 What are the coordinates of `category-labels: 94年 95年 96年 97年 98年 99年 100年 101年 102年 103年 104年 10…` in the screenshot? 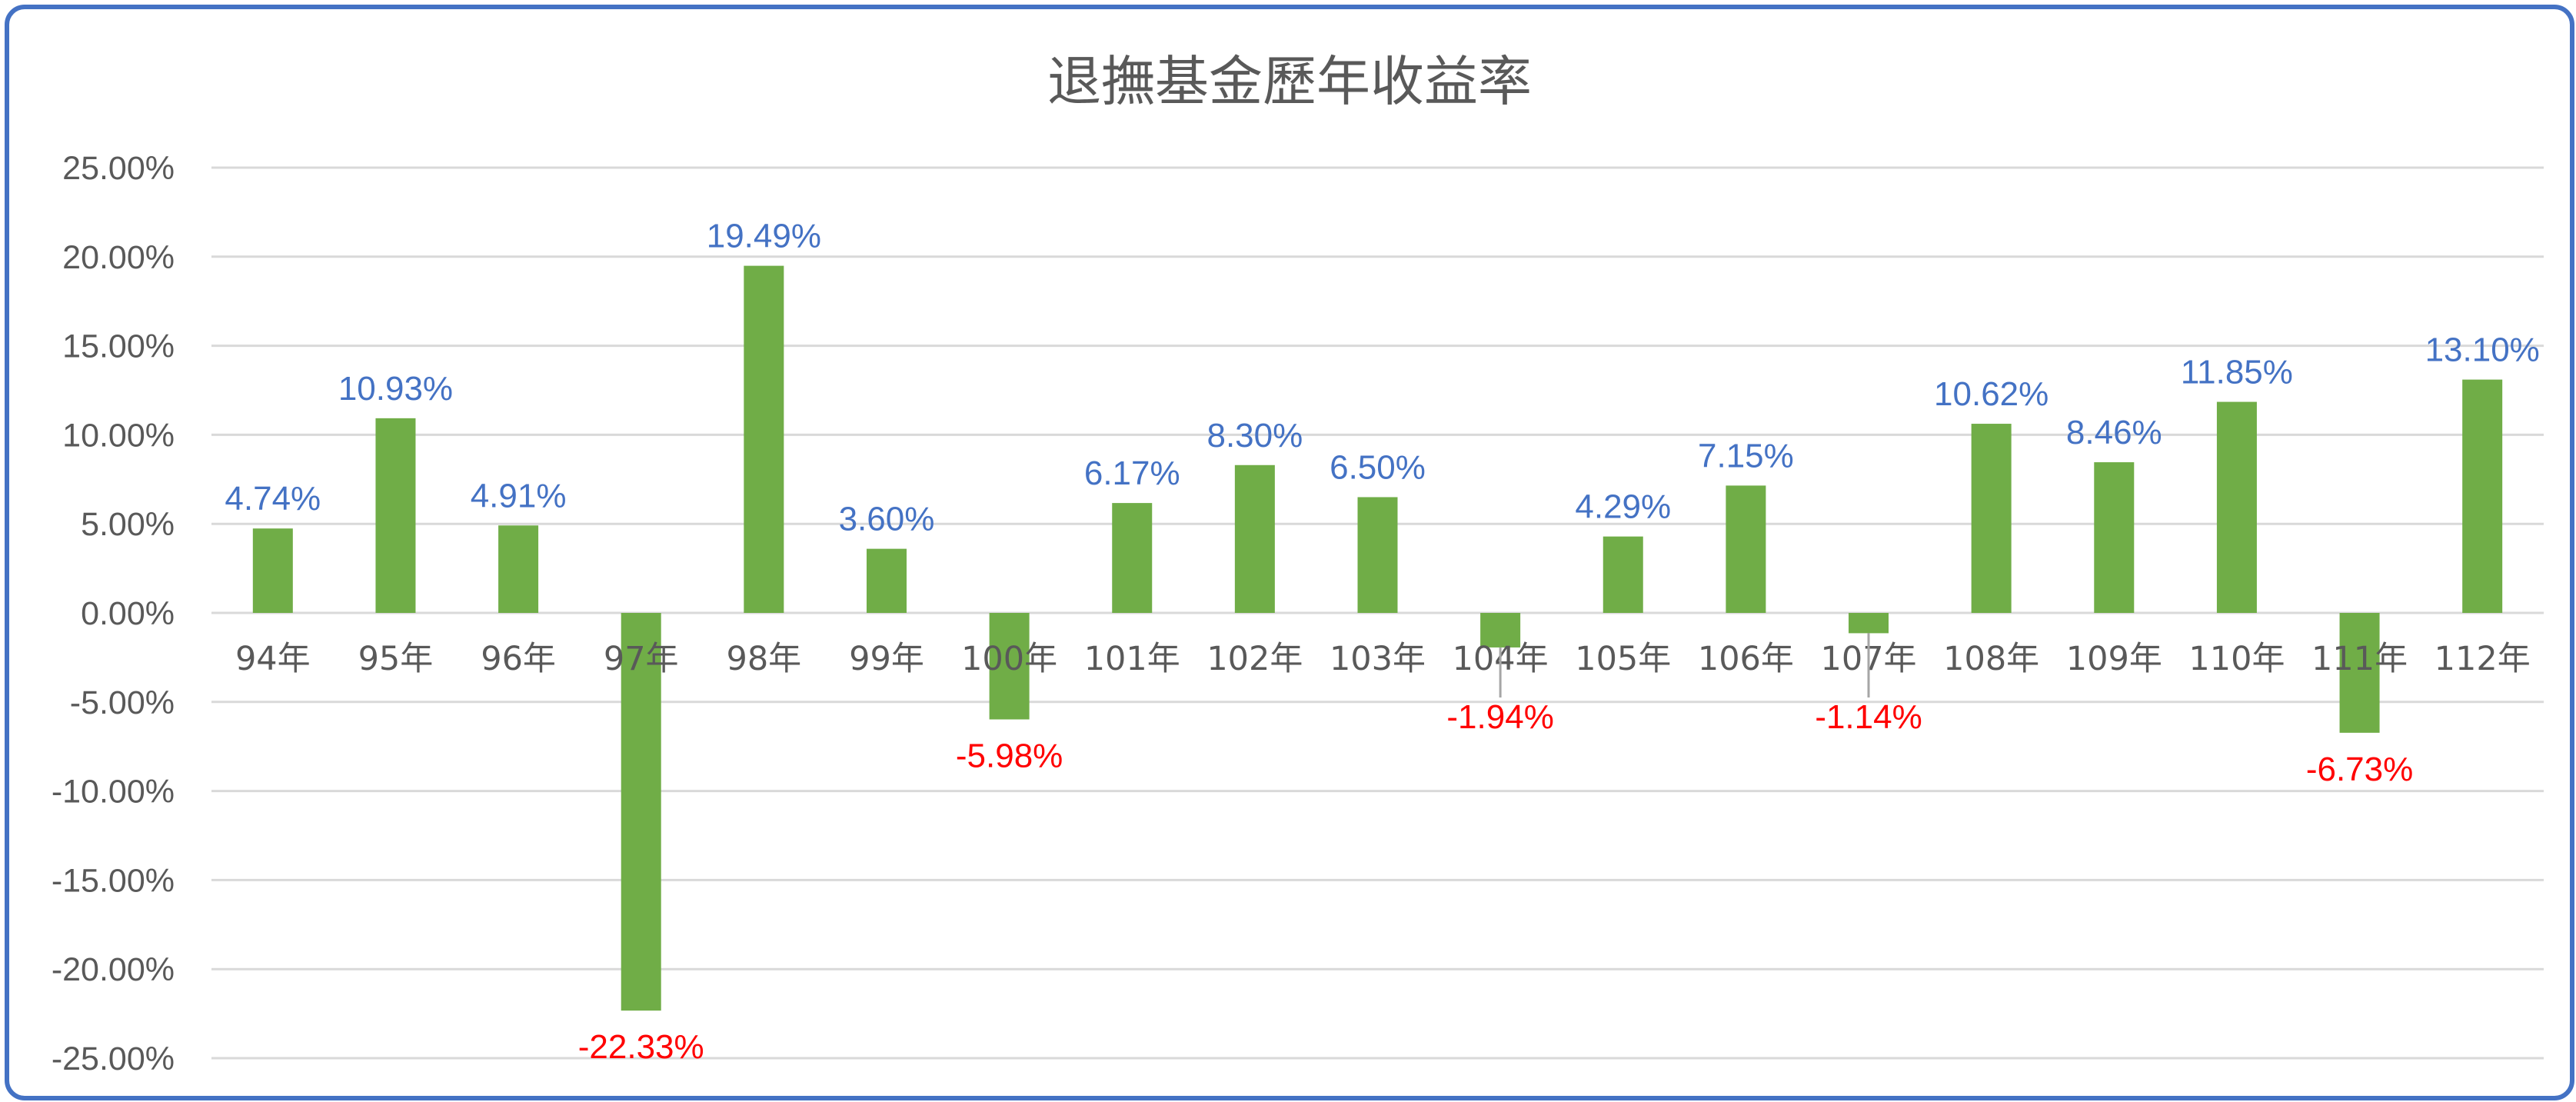 It's located at (1383, 659).